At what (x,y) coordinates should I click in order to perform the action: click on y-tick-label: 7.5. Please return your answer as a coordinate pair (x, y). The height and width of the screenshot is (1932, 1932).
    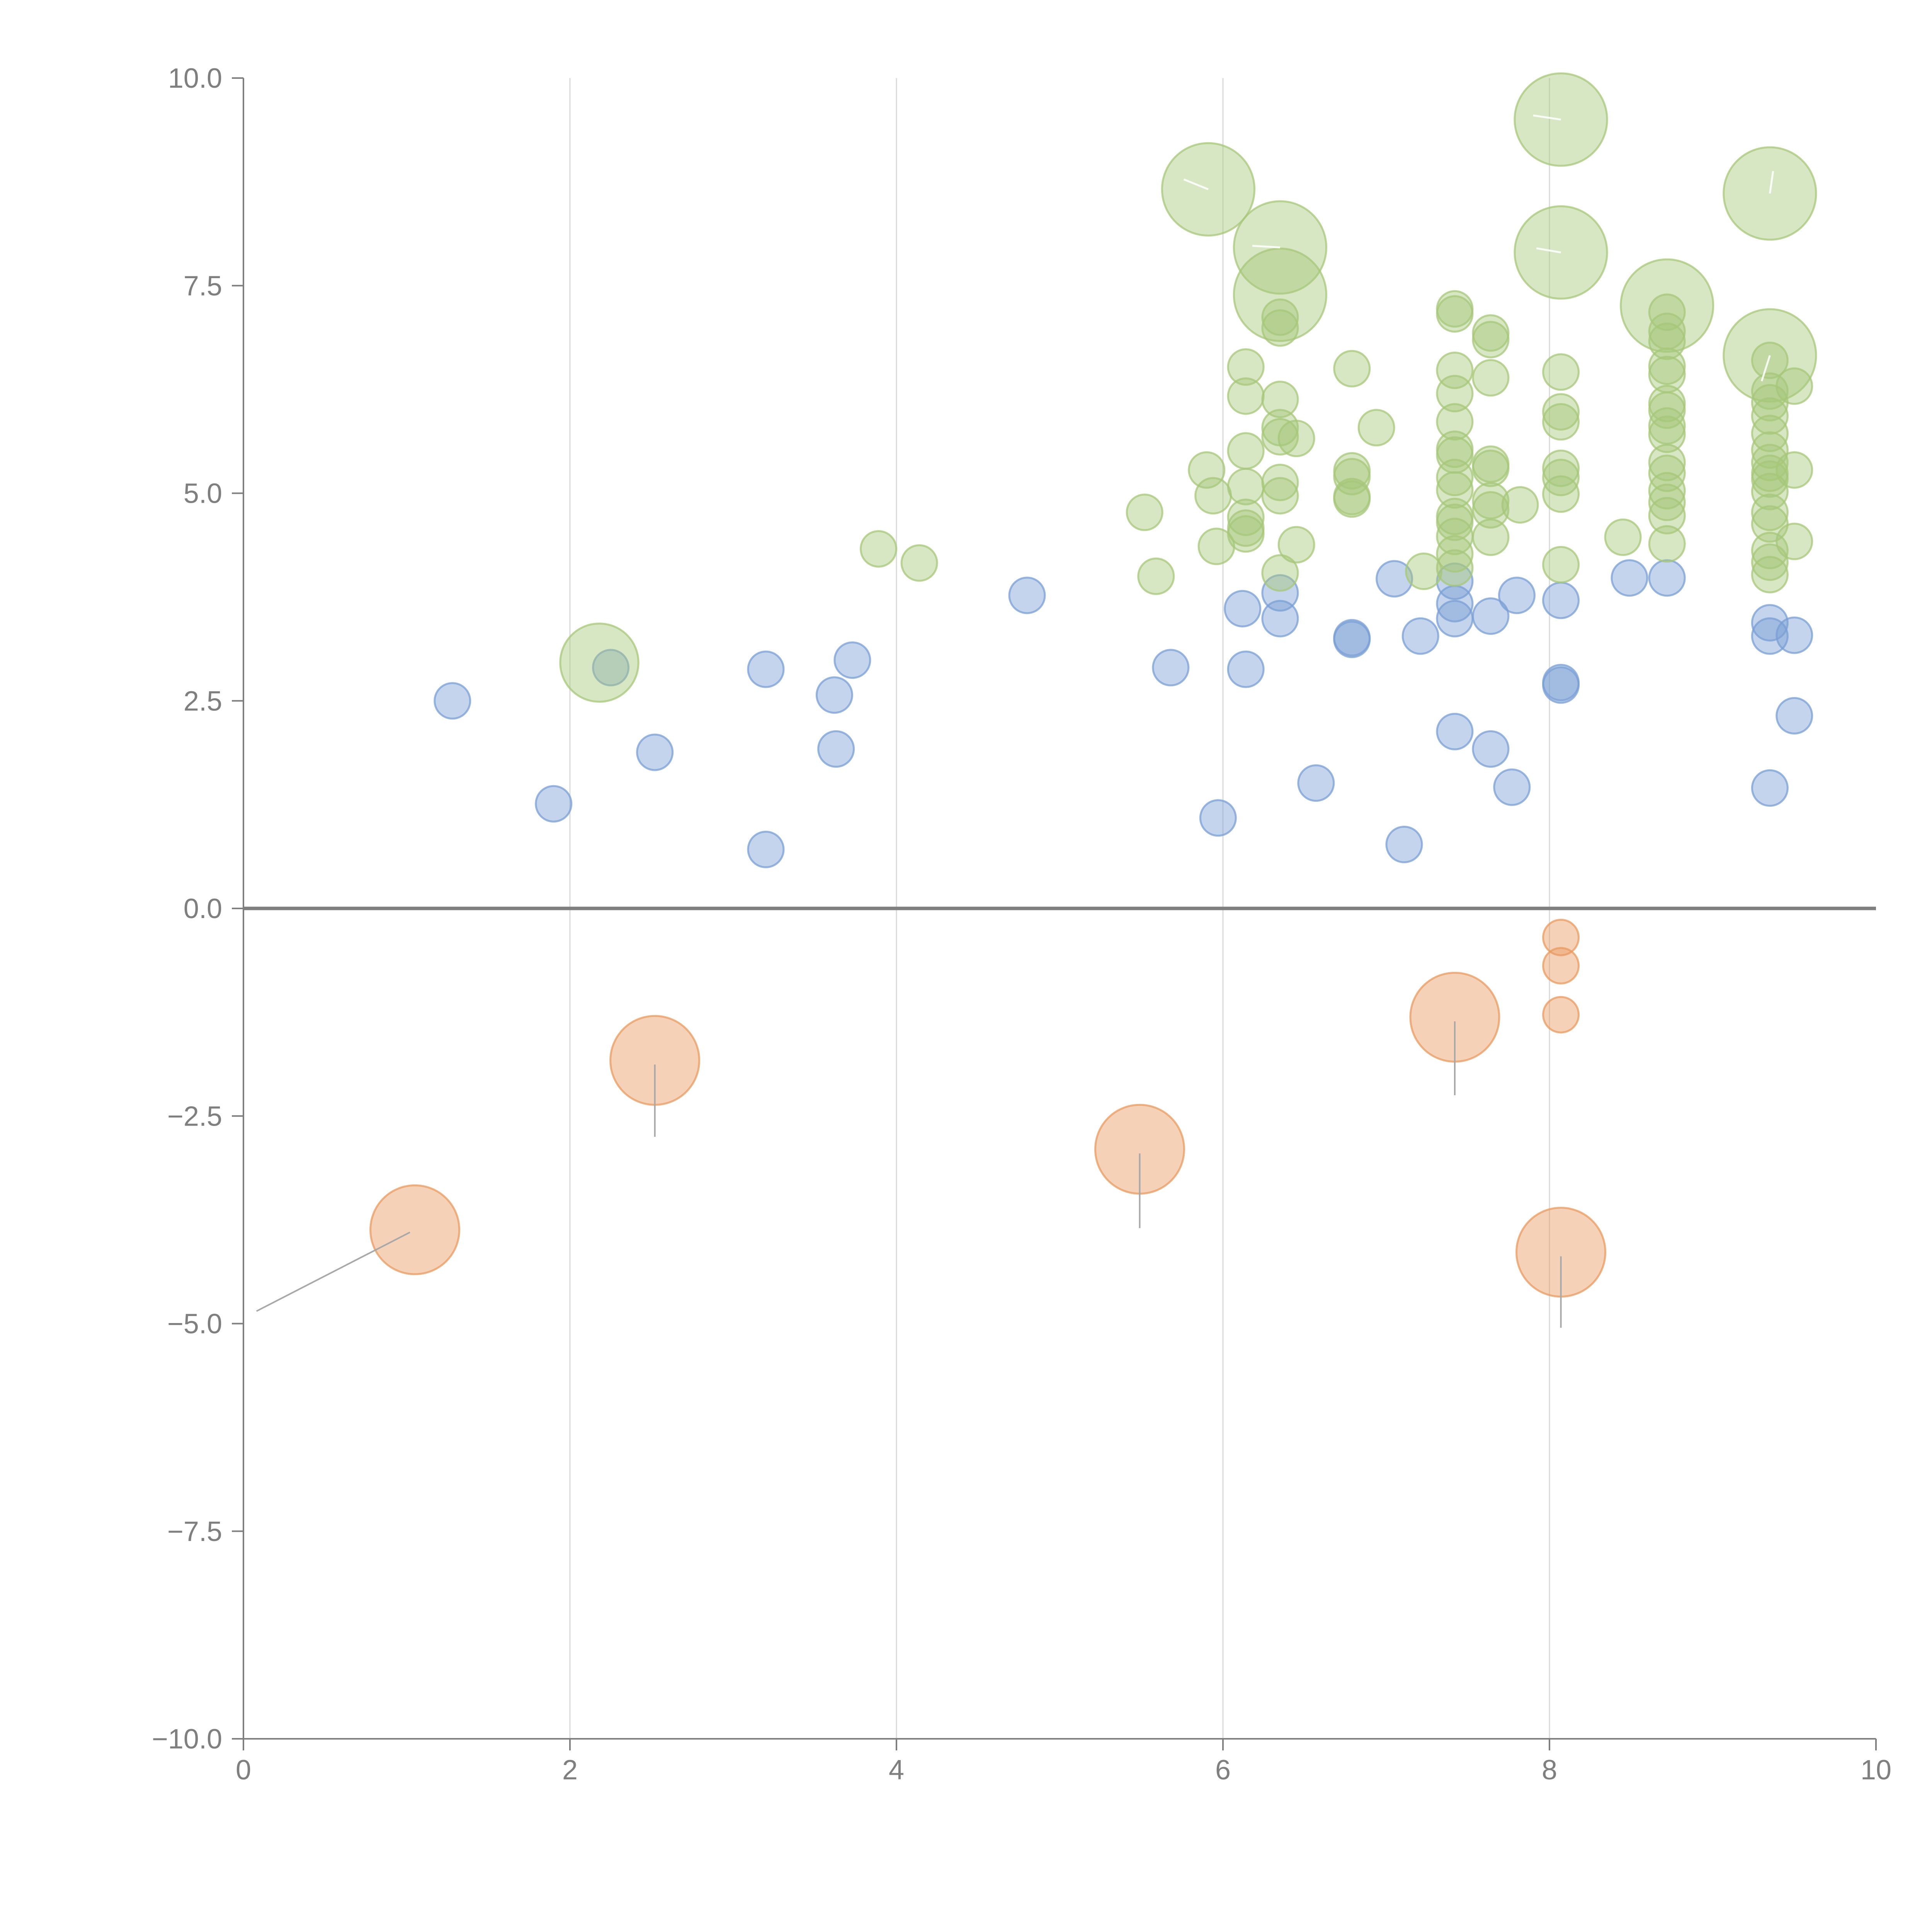
    Looking at the image, I should click on (203, 285).